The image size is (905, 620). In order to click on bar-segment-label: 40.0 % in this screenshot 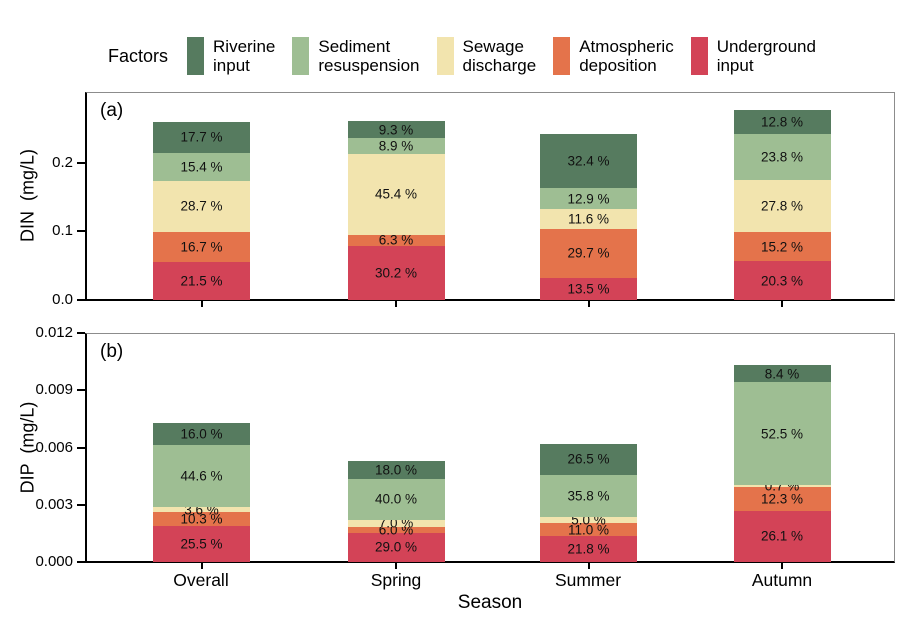, I will do `click(396, 499)`.